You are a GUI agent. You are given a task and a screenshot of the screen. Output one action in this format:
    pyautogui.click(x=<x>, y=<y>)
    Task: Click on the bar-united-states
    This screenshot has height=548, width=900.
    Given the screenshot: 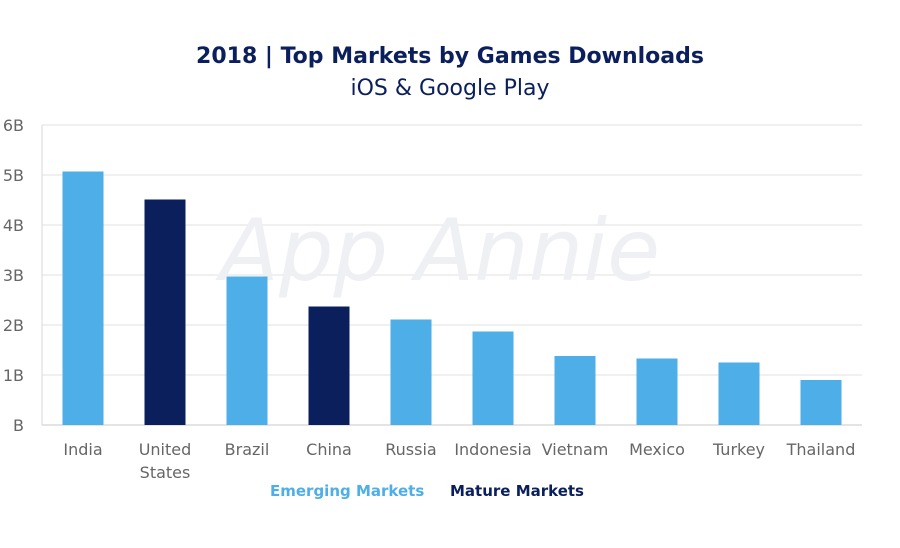 What is the action you would take?
    pyautogui.click(x=165, y=312)
    